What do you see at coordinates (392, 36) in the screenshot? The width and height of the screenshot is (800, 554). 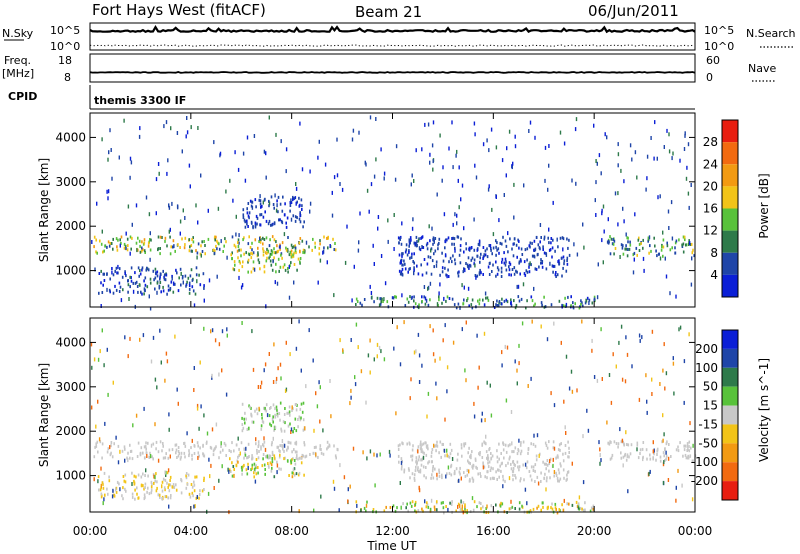 I see `nsky-panel` at bounding box center [392, 36].